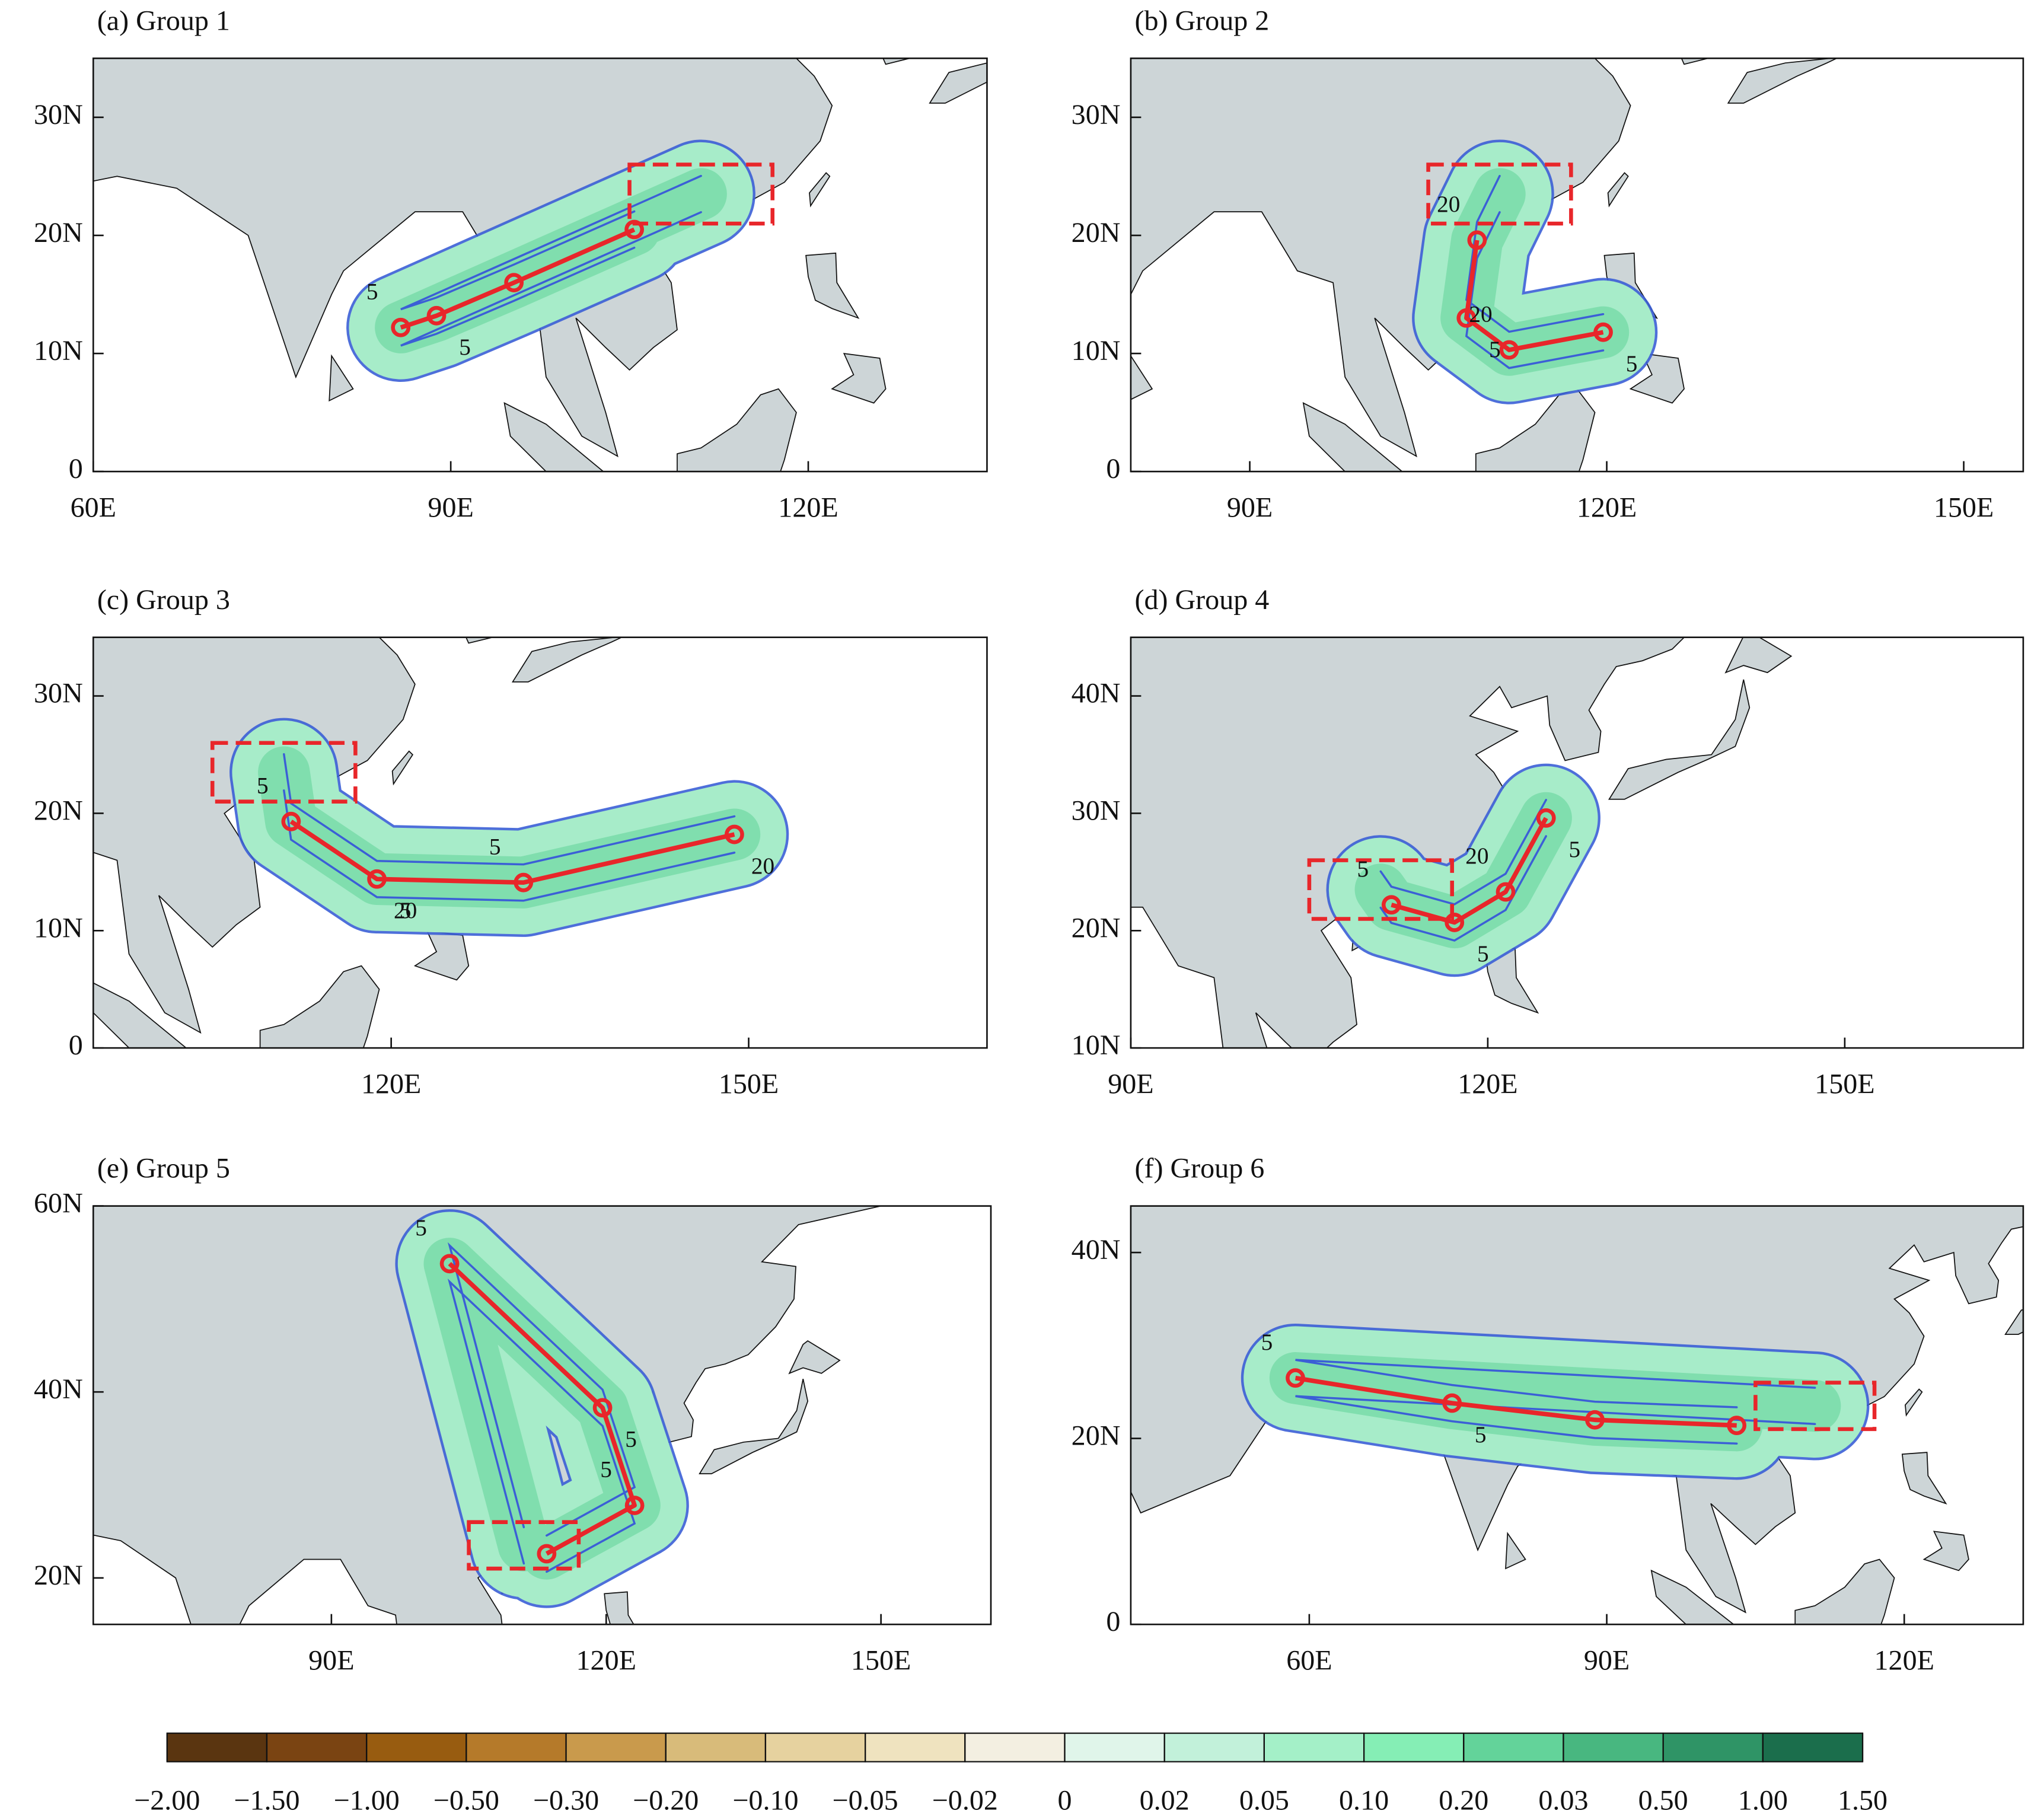 Image resolution: width=2031 pixels, height=1820 pixels. What do you see at coordinates (865, 1800) in the screenshot?
I see `colorbar-label: −0.05` at bounding box center [865, 1800].